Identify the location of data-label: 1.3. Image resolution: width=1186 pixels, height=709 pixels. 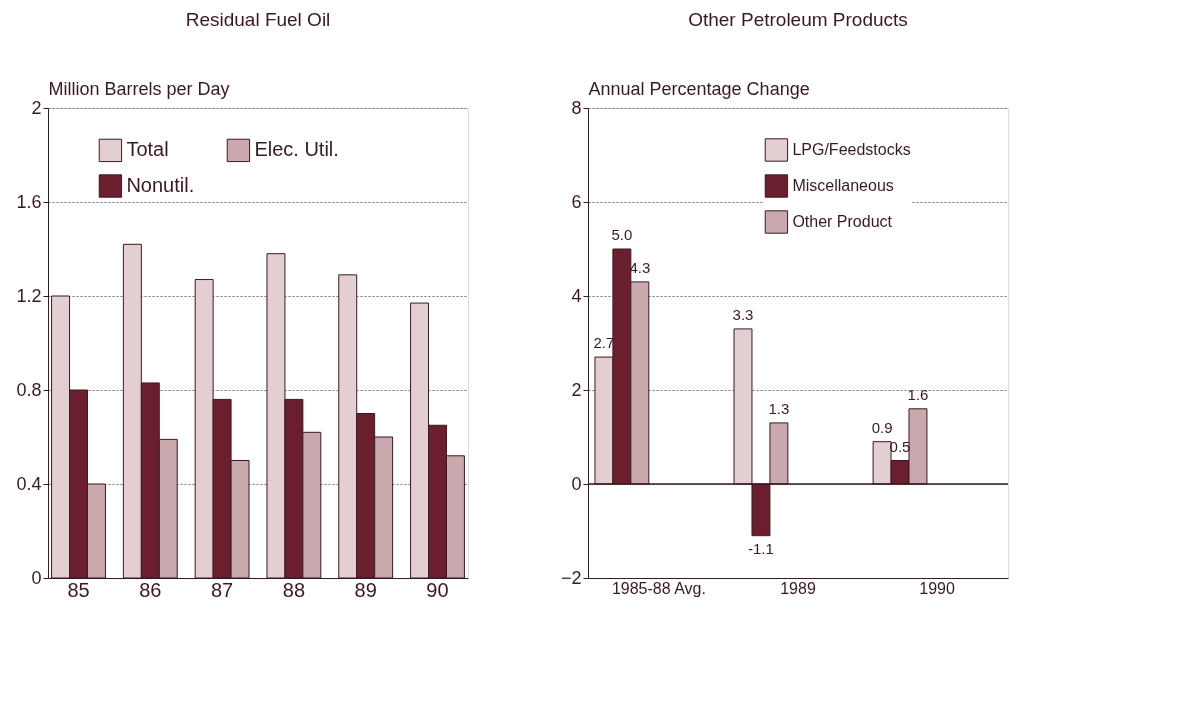
(779, 408).